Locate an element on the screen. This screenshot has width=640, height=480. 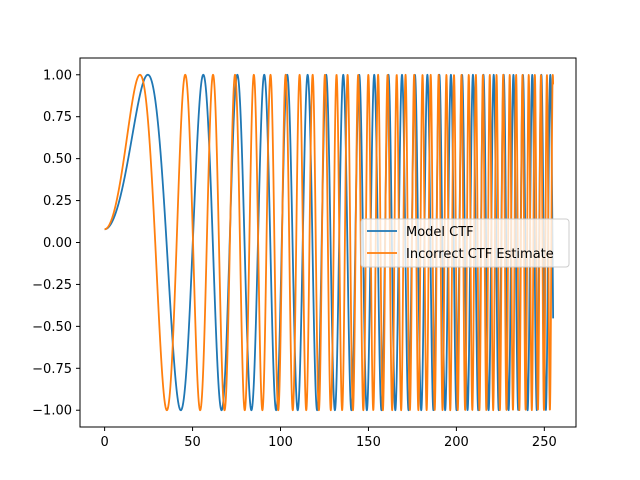
legend-box is located at coordinates (465, 243).